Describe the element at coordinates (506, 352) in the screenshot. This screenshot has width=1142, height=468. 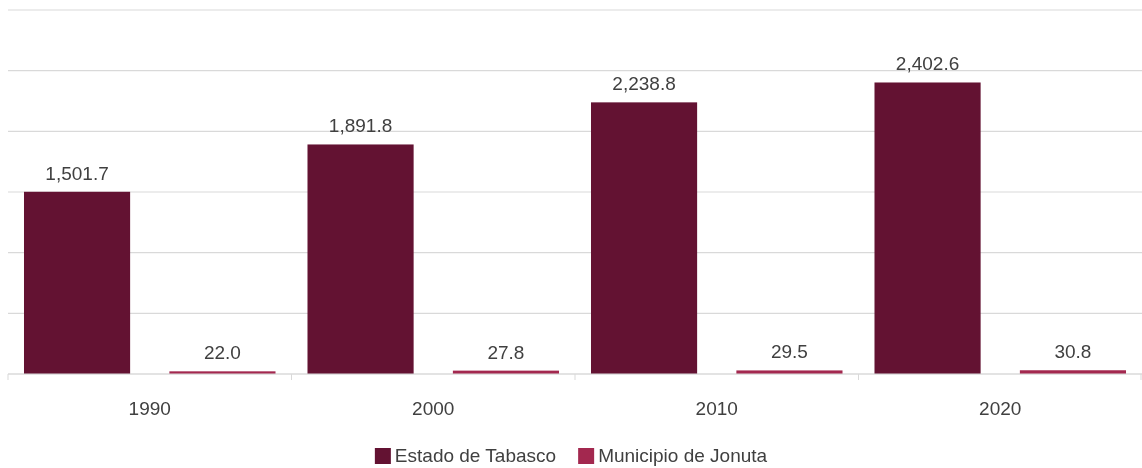
I see `data-label: 27.8` at that location.